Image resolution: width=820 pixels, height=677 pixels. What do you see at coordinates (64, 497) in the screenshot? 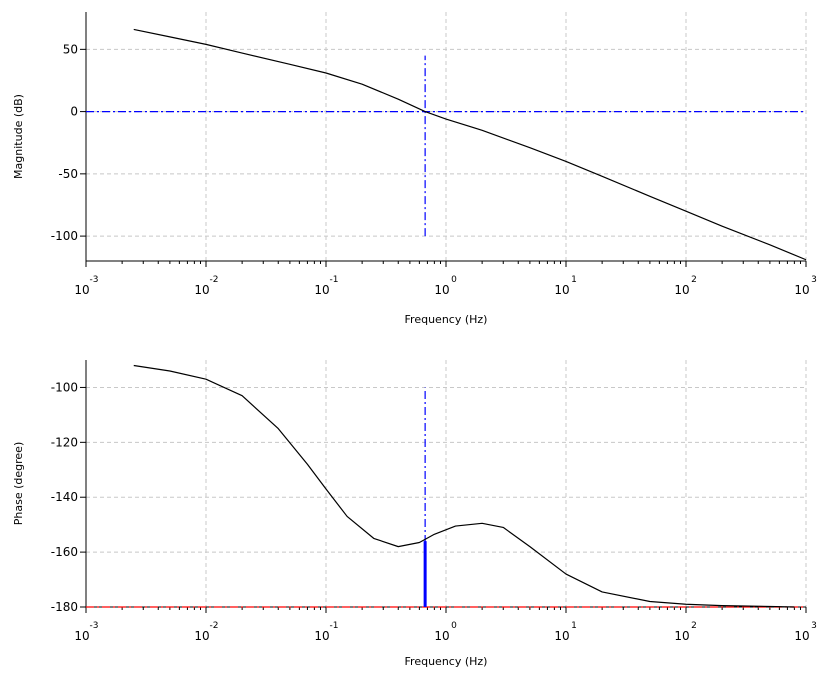
I see `y-tick-label: -140` at bounding box center [64, 497].